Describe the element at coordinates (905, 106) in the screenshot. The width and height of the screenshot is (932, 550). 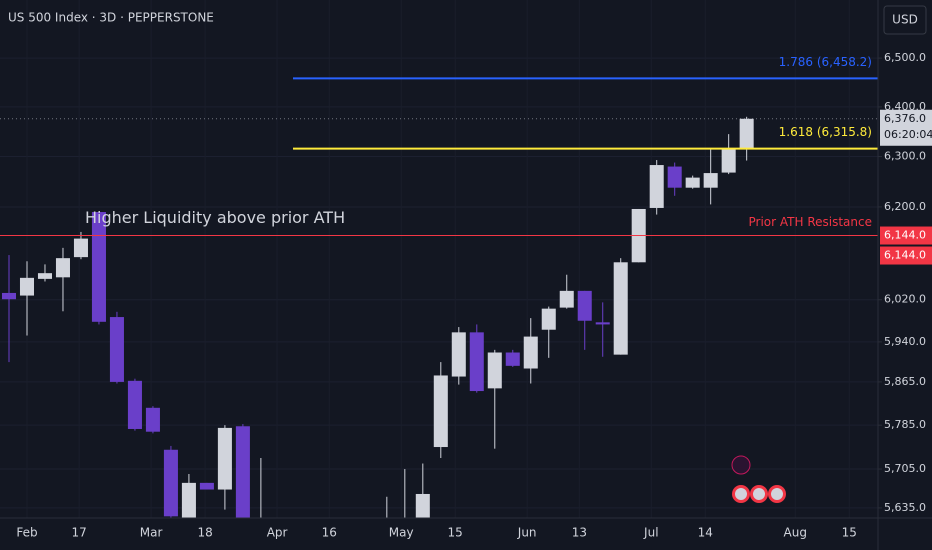
I see `y-tick-label: 6,400.0` at that location.